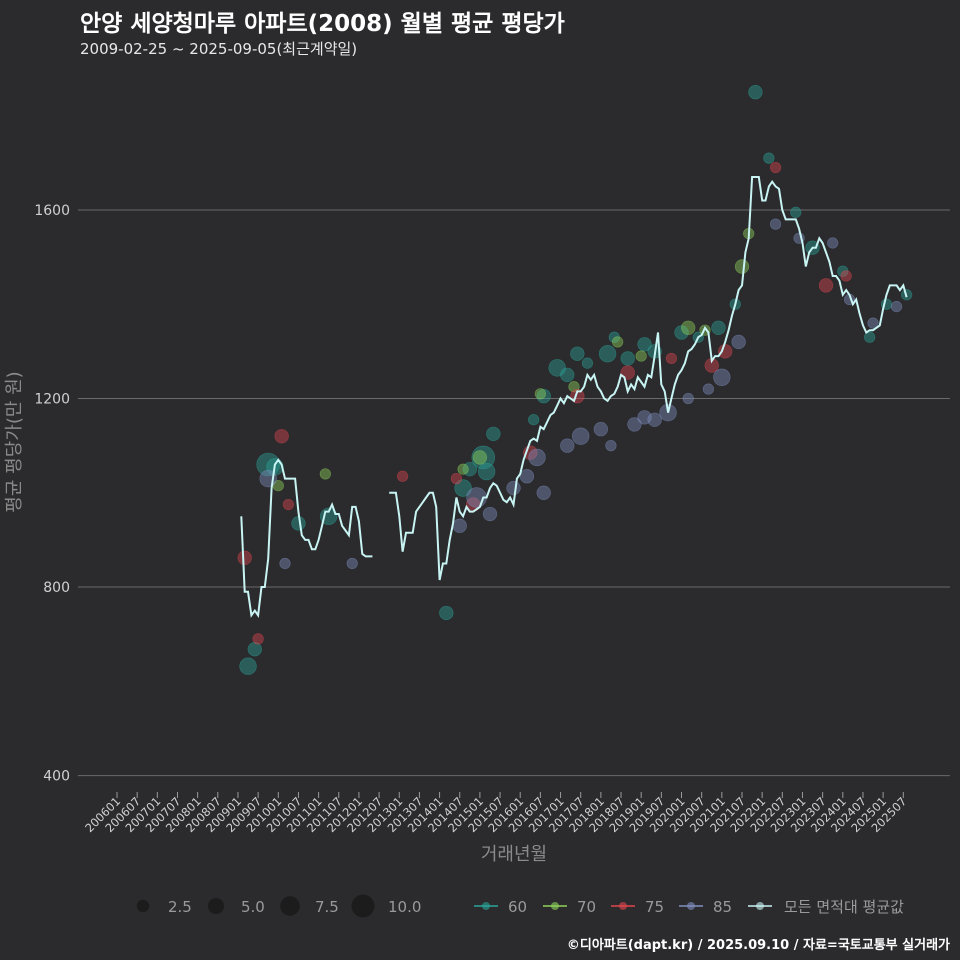 Image resolution: width=960 pixels, height=960 pixels. I want to click on y-tick-label: 1600, so click(52, 211).